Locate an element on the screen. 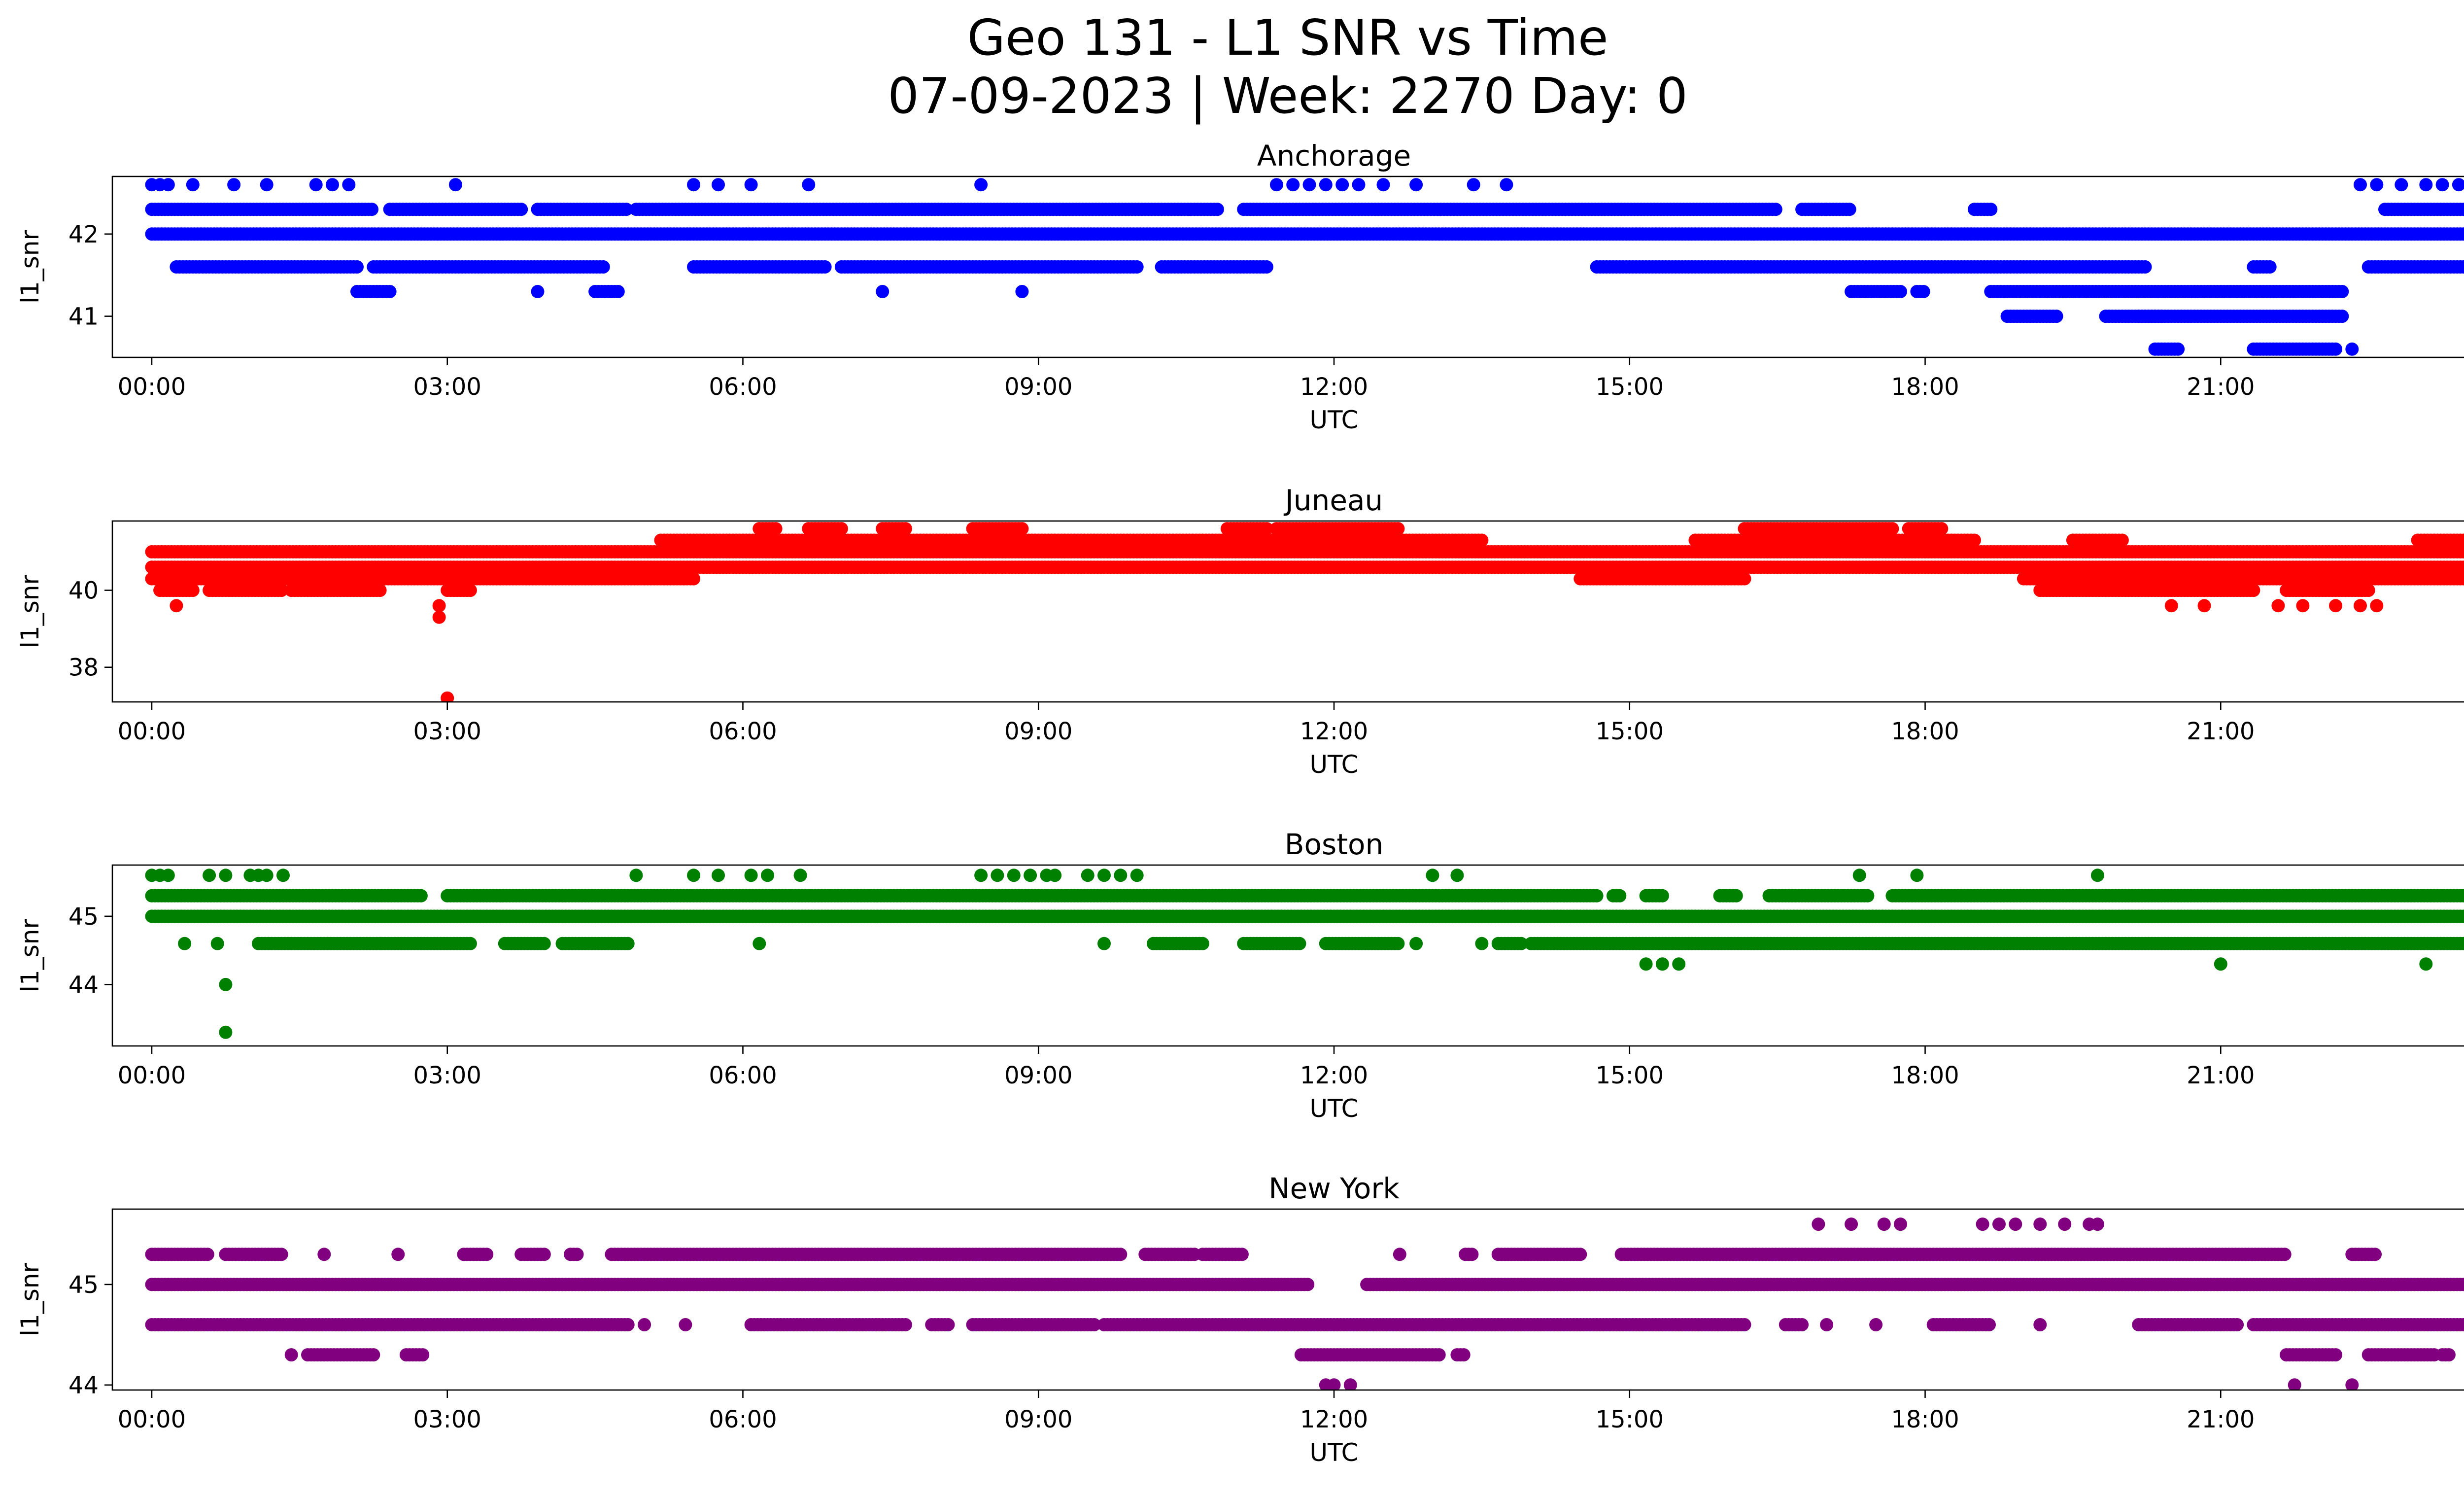 This screenshot has width=2464, height=1495. x-tick-label: 09:00 is located at coordinates (1038, 731).